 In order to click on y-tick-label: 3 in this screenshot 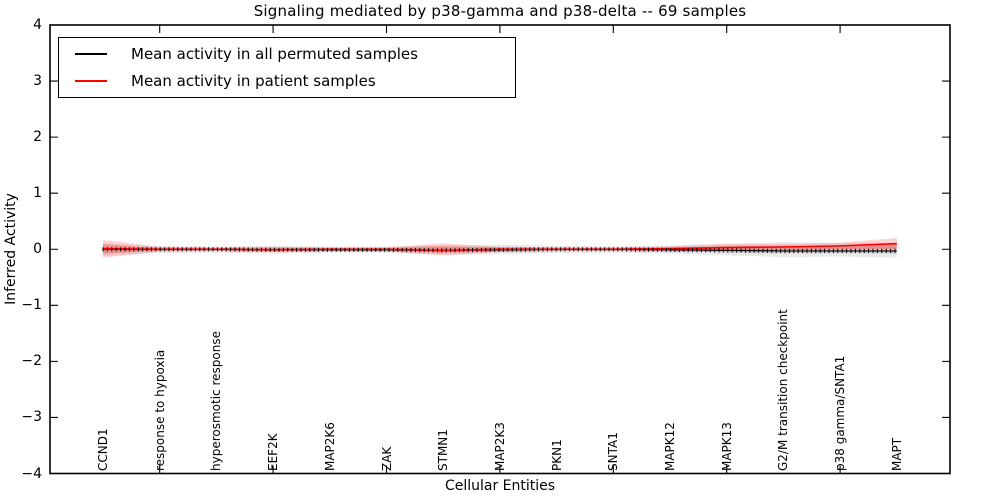, I will do `click(37, 81)`.